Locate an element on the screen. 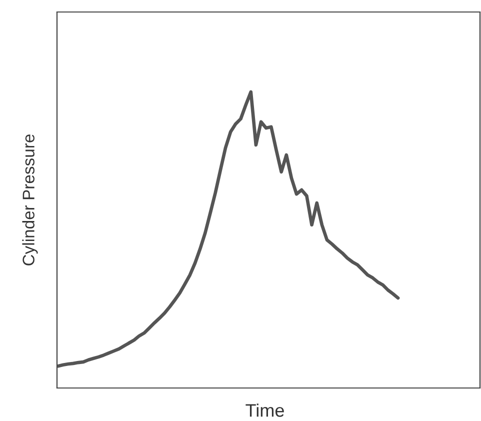 The image size is (481, 421). y-axis-title: Cylinder Pressure is located at coordinates (30, 200).